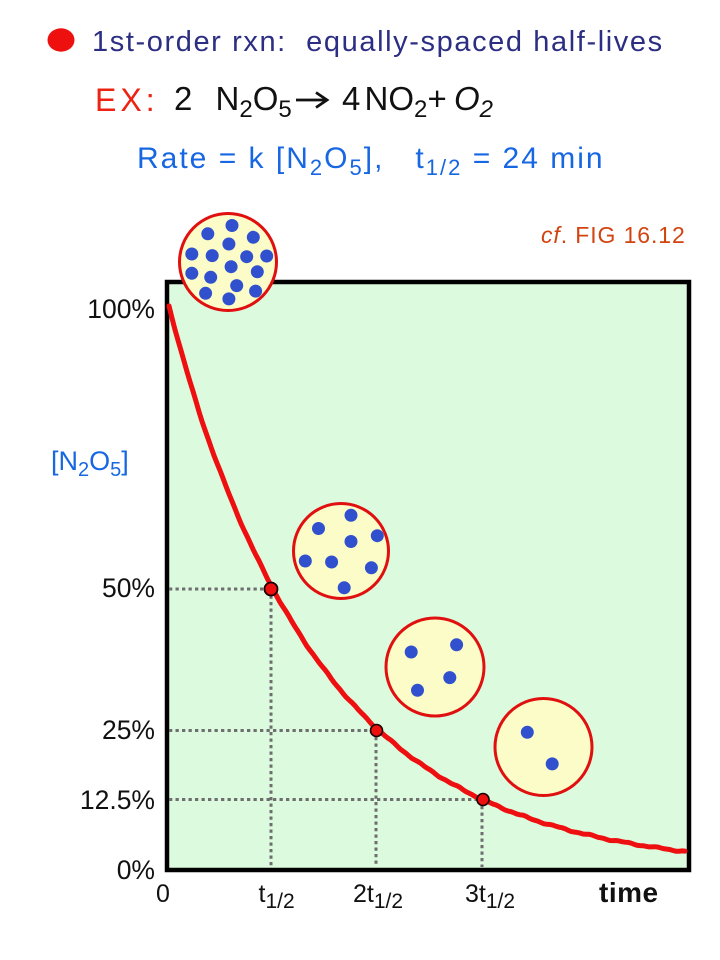 Image resolution: width=720 pixels, height=960 pixels. What do you see at coordinates (378, 896) in the screenshot?
I see `svg-text: 2t1/2` at bounding box center [378, 896].